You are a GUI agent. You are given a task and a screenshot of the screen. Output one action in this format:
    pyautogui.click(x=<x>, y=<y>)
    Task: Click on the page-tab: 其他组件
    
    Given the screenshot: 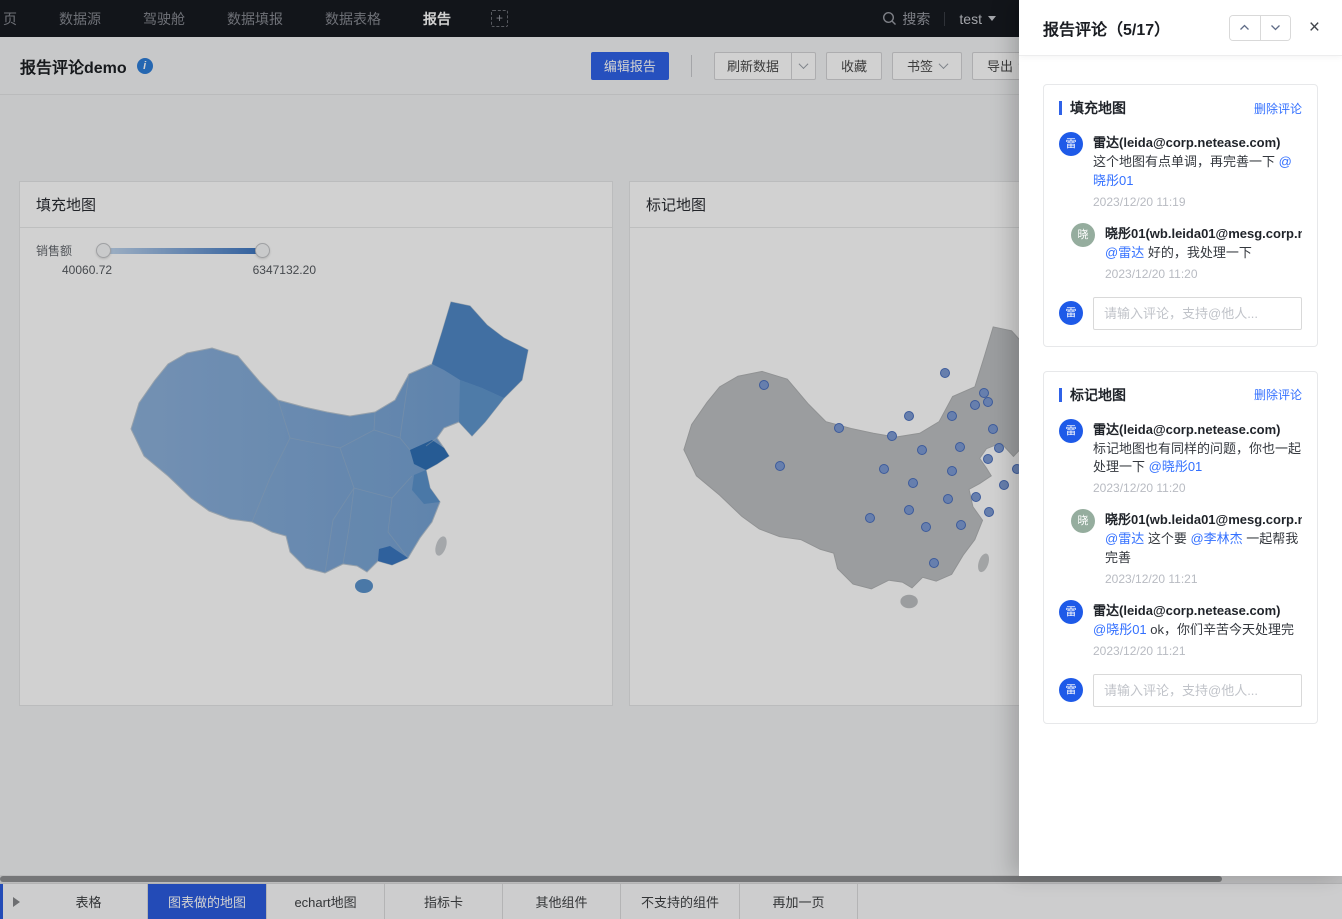 What is the action you would take?
    pyautogui.click(x=562, y=901)
    